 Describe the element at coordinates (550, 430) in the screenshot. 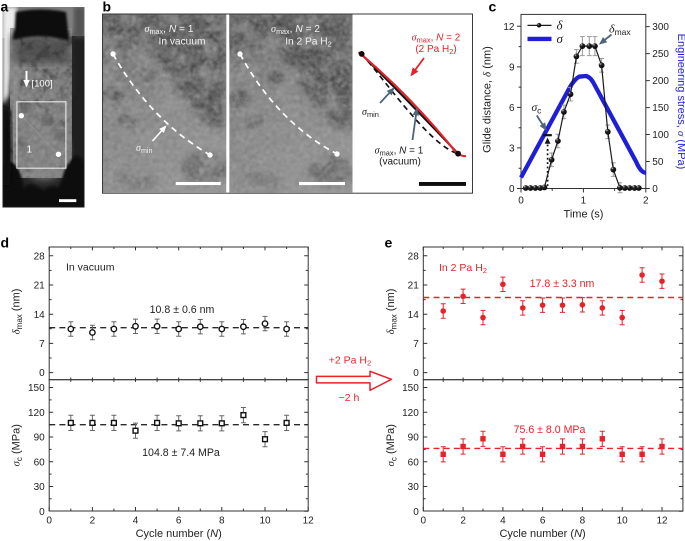

I see `svg-text: 75.6 ± 8.0 MPa` at that location.